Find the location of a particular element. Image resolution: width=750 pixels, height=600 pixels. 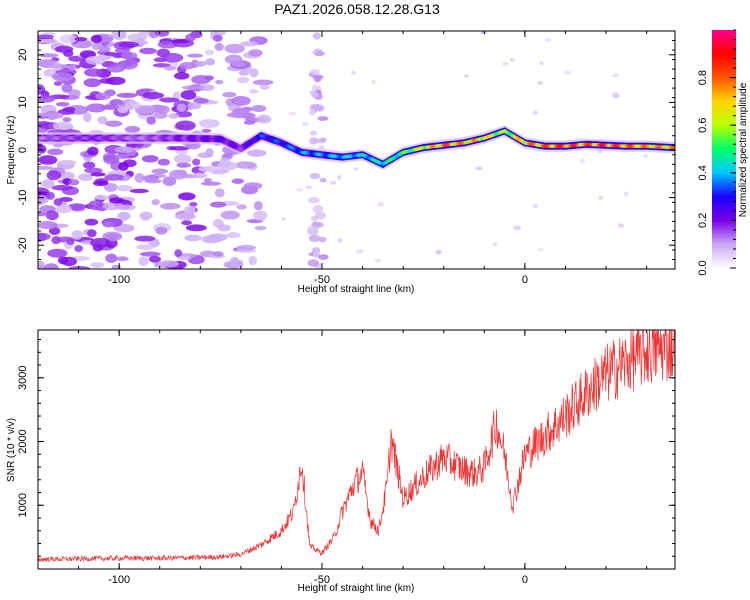

y-tick-label: 2000 is located at coordinates (23, 441).